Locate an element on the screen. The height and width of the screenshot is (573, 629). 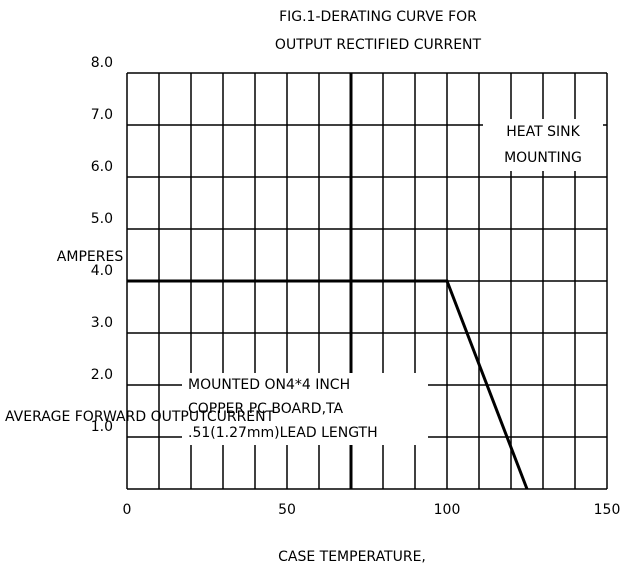
x-tick-label: 100 is located at coordinates (447, 510).